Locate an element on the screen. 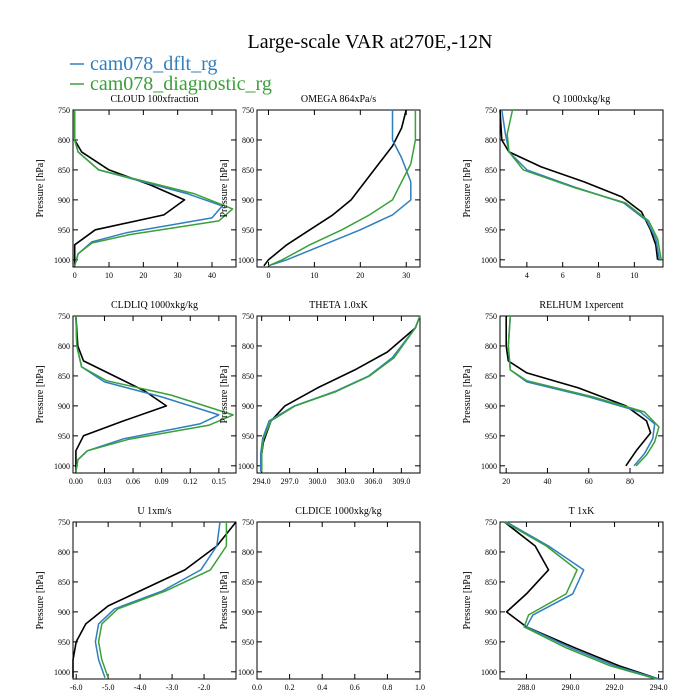 The height and width of the screenshot is (700, 700). panel-0-xtick-label-2: 20 is located at coordinates (143, 275).